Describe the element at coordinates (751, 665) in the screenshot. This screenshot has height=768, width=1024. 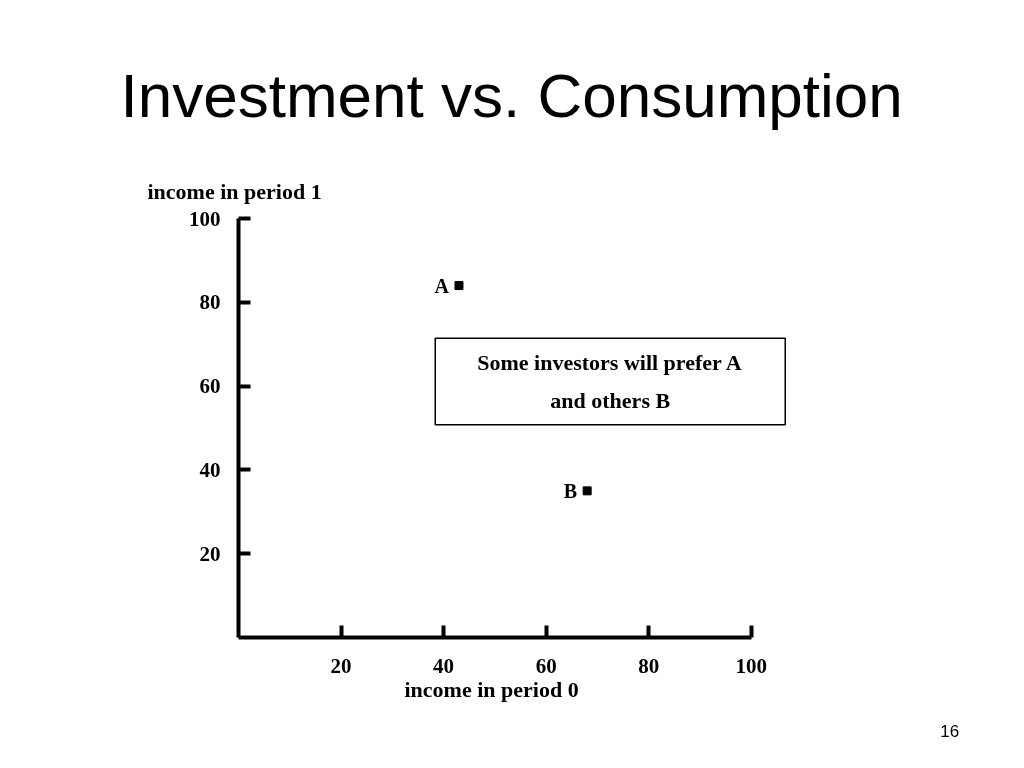
I see `x-tick-label: 100` at that location.